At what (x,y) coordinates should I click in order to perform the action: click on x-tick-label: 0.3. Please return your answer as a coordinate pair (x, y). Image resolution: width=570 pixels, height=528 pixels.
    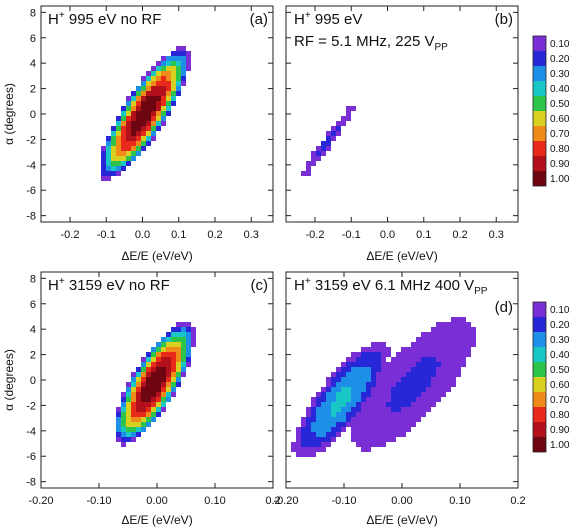
    Looking at the image, I should click on (251, 235).